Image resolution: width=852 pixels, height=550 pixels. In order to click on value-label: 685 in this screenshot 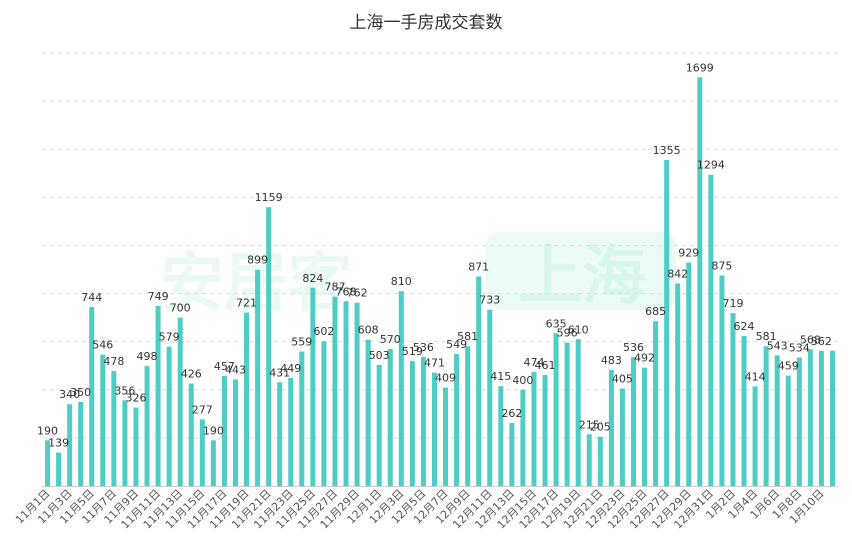, I will do `click(655, 311)`.